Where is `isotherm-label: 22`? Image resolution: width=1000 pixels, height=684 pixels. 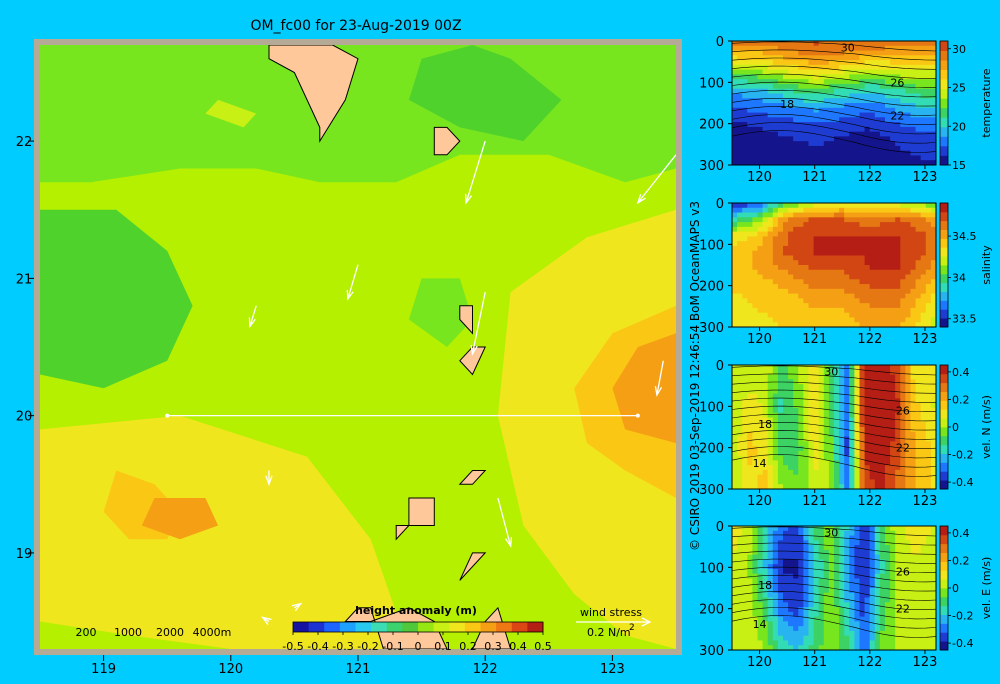 isotherm-label: 22 is located at coordinates (903, 609).